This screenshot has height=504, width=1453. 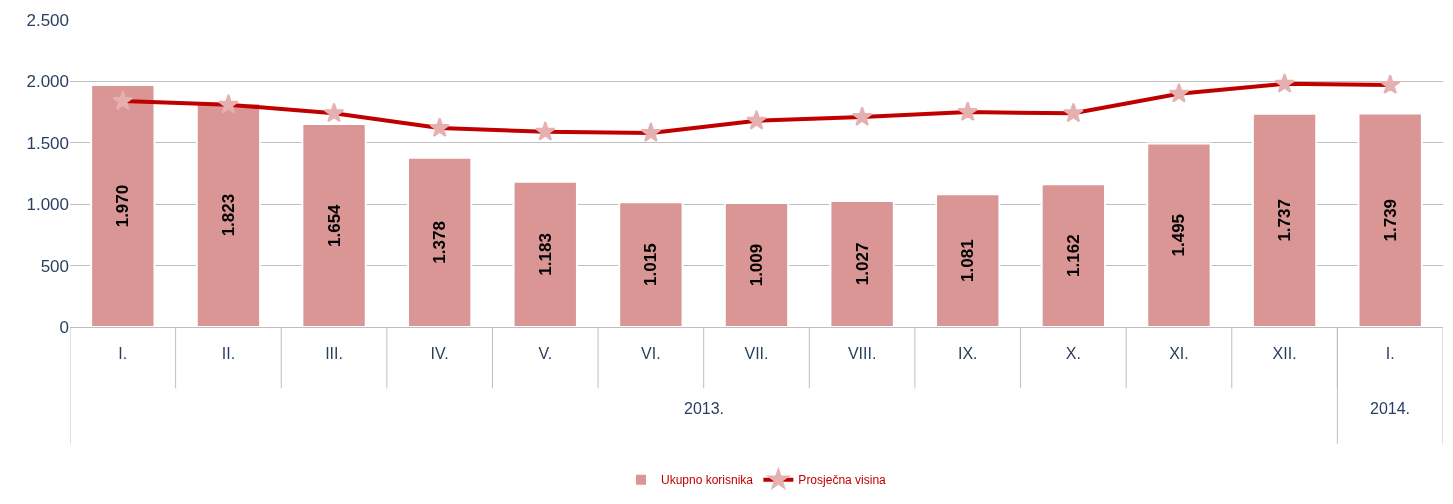 I want to click on x-tick-label: II., so click(x=228, y=354).